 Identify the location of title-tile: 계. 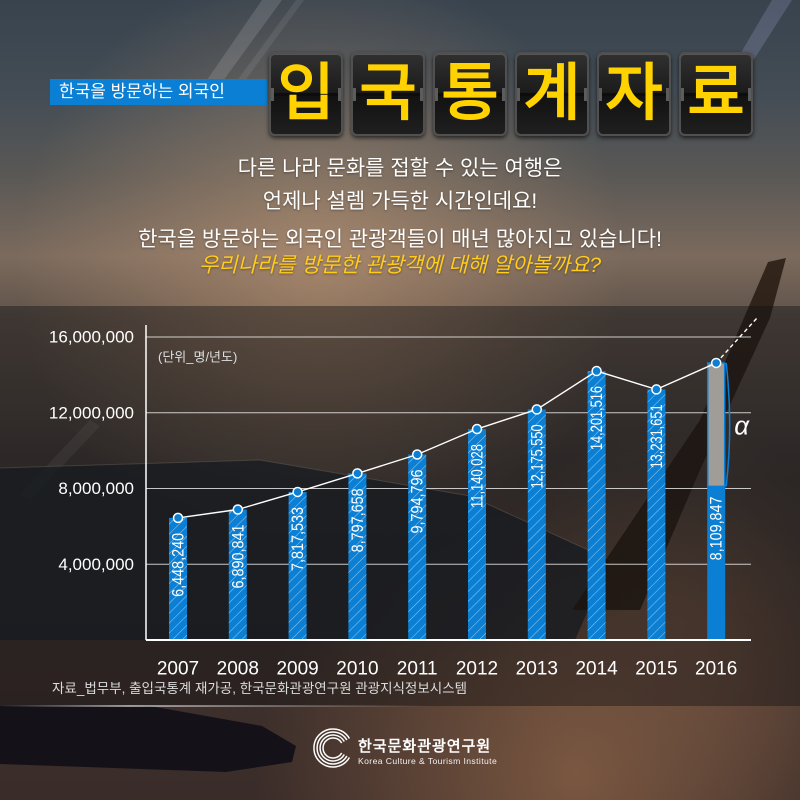
(552, 94).